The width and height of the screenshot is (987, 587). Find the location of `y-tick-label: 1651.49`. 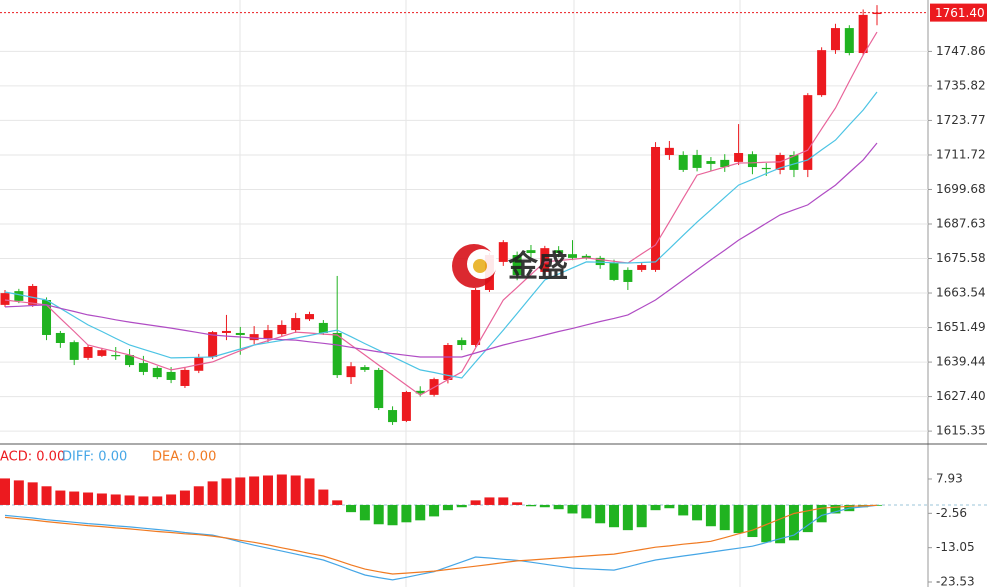

y-tick-label: 1651.49 is located at coordinates (961, 327).